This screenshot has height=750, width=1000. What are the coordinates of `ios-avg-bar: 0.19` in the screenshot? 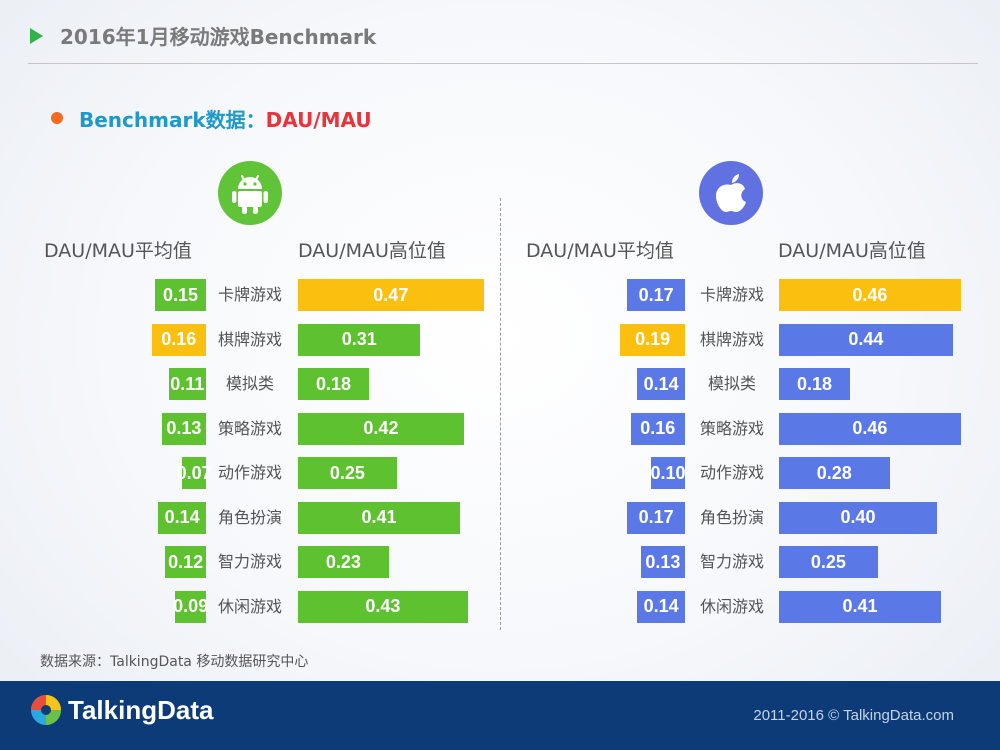 It's located at (652, 339).